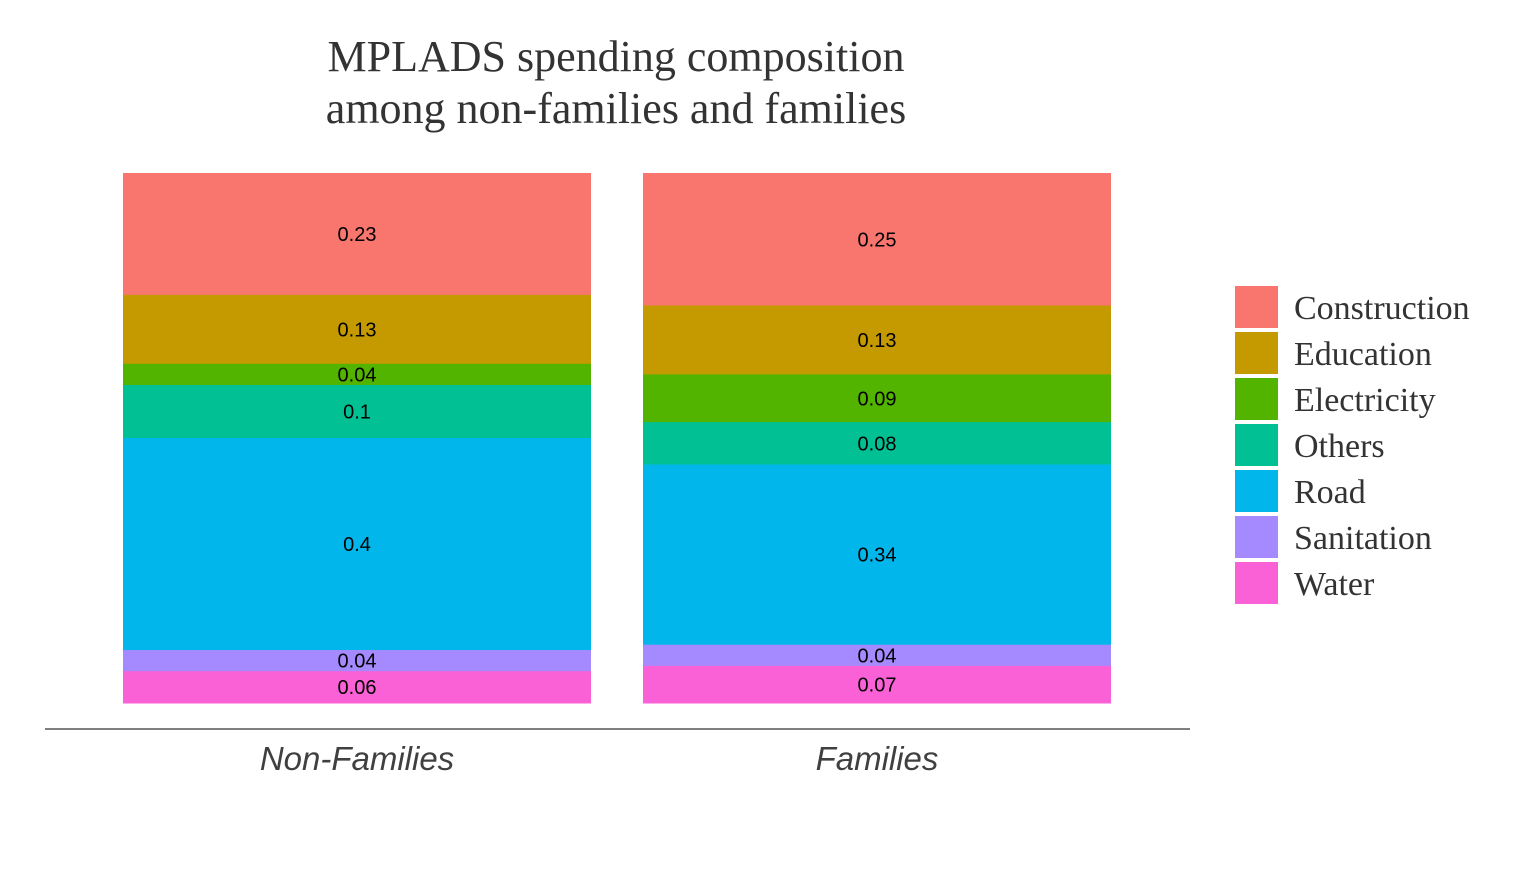  I want to click on legend-item-sanitation: Sanitation, so click(1333, 537).